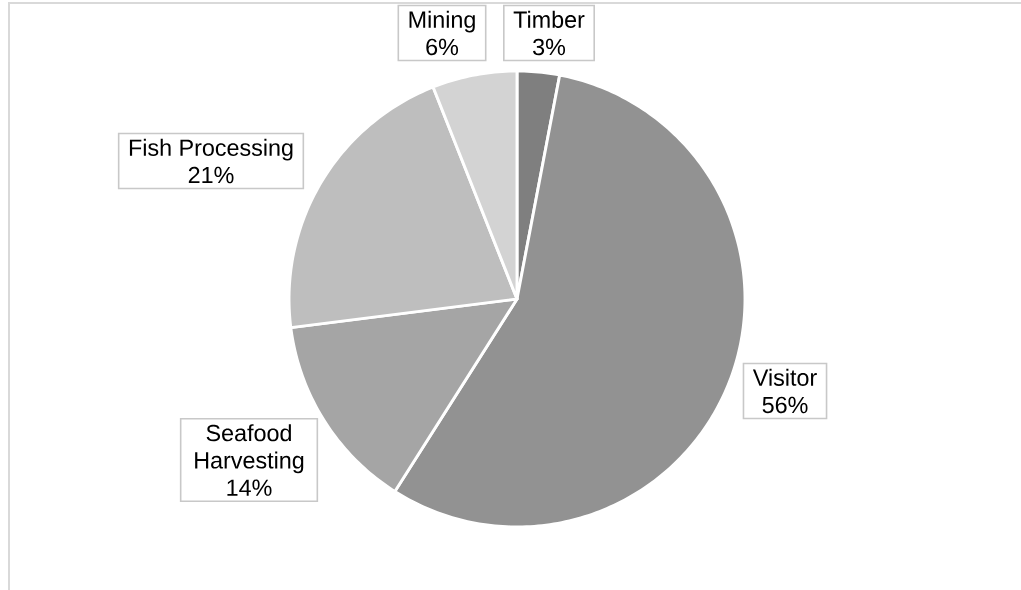 The image size is (1021, 590). I want to click on slice-label: Visitor, so click(784, 377).